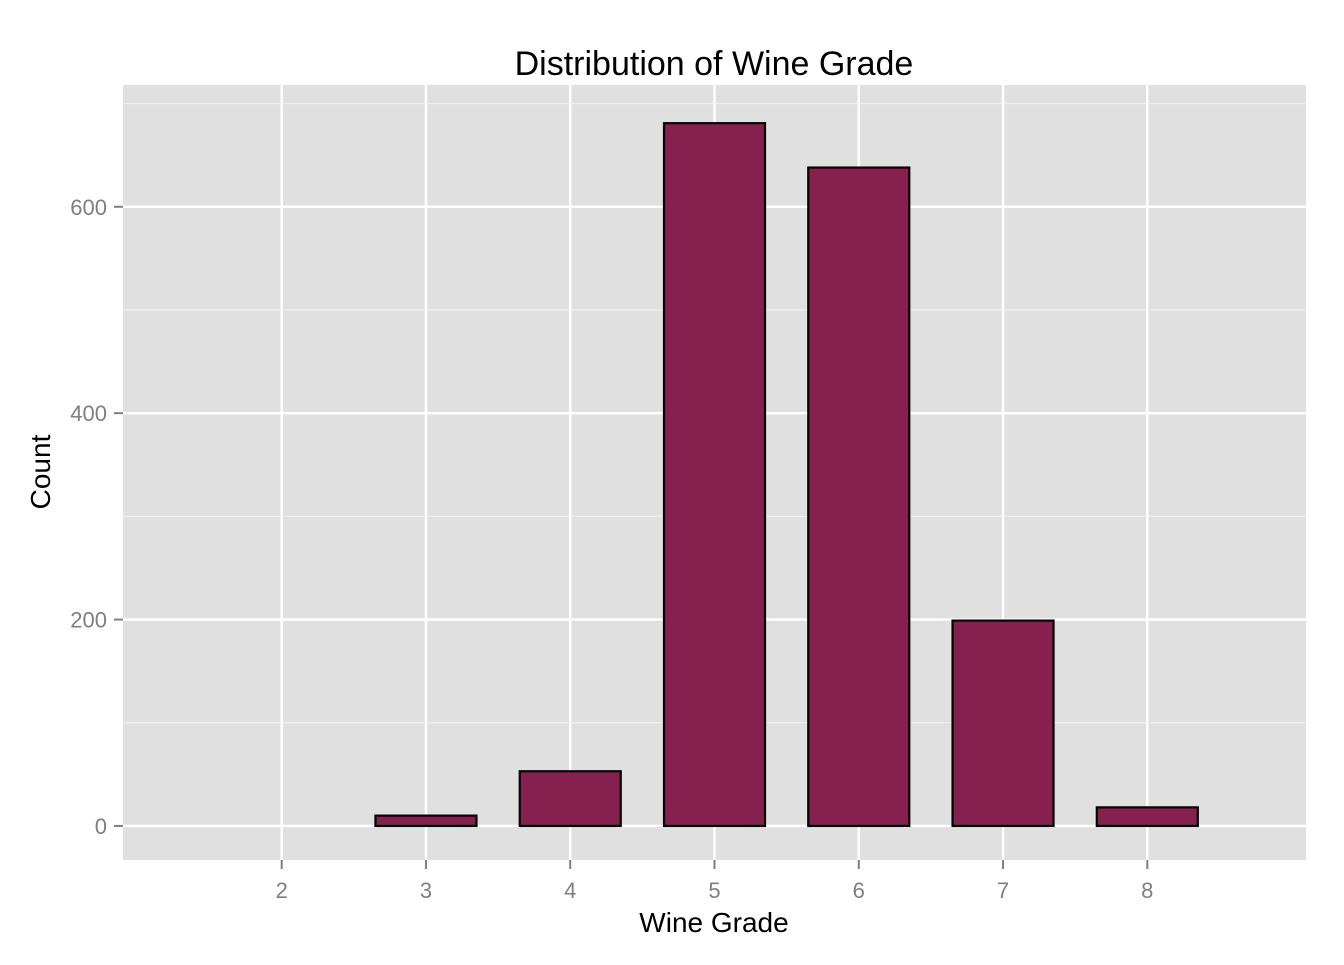  What do you see at coordinates (426, 890) in the screenshot?
I see `x-tick-label-3: 3` at bounding box center [426, 890].